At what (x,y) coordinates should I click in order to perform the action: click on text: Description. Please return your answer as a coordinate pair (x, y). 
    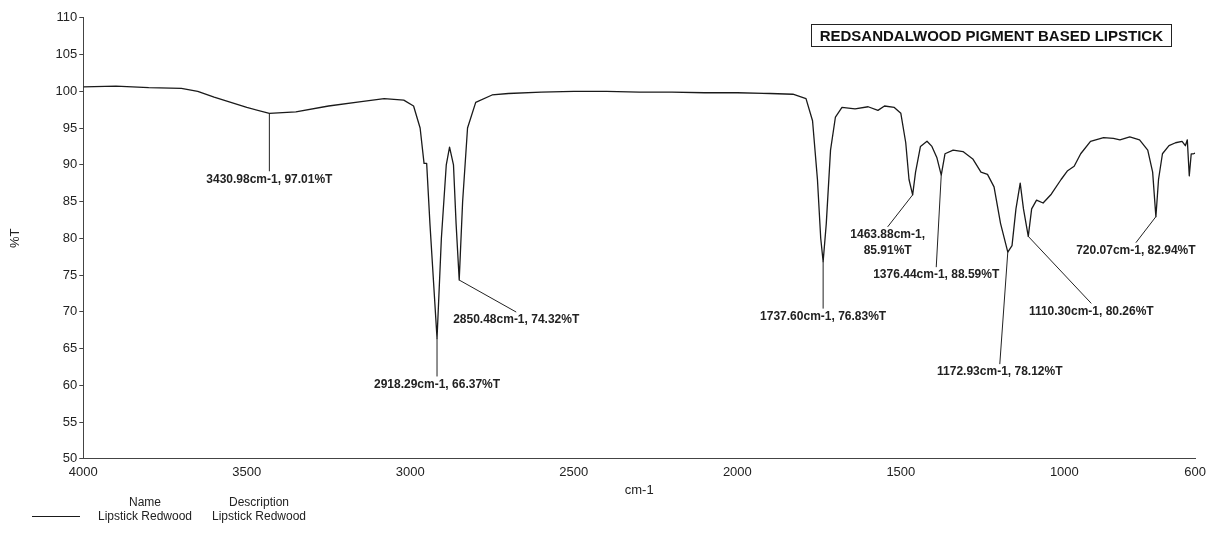
    Looking at the image, I should click on (259, 502).